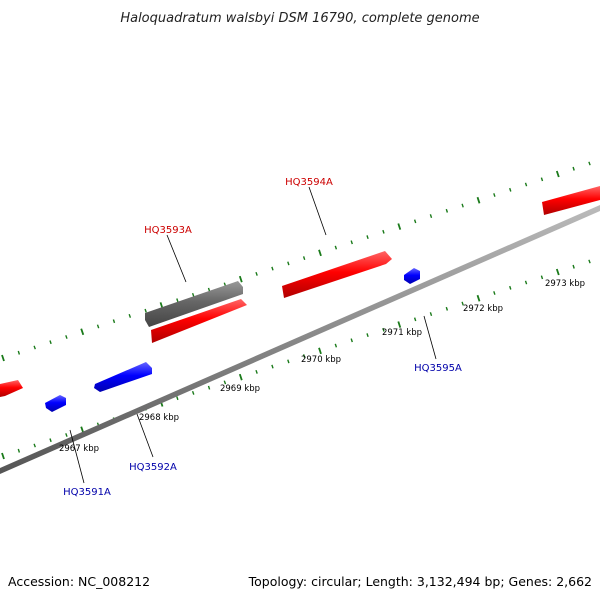 This screenshot has height=600, width=600. Describe the element at coordinates (159, 418) in the screenshot. I see `scale-label-2968: 2968 kbp` at that location.